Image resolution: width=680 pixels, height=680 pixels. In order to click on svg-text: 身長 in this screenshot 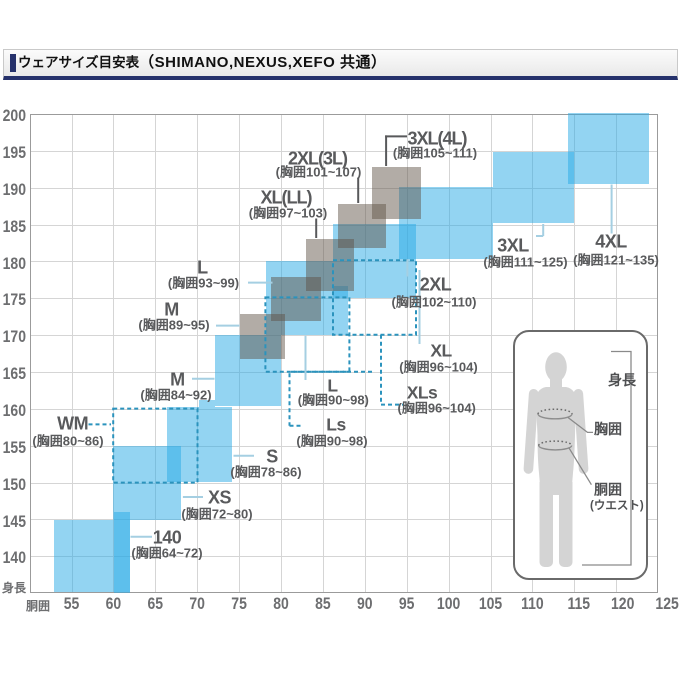, I will do `click(622, 380)`.